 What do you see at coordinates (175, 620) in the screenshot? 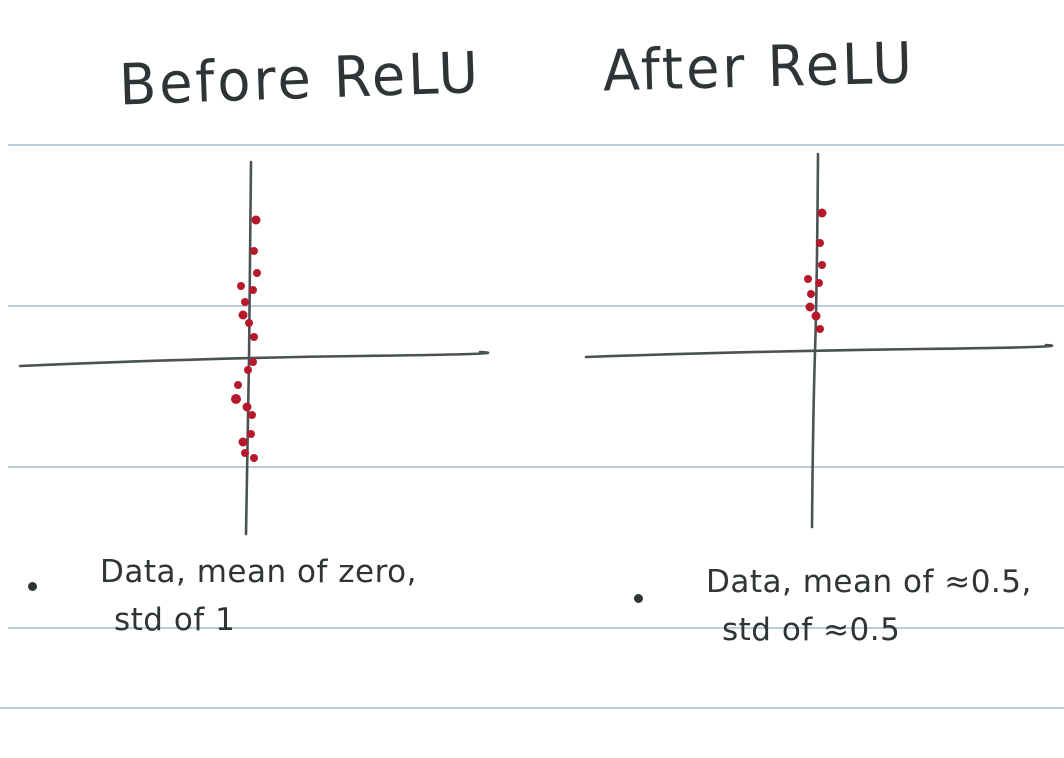
I see `note-line: std of 1` at bounding box center [175, 620].